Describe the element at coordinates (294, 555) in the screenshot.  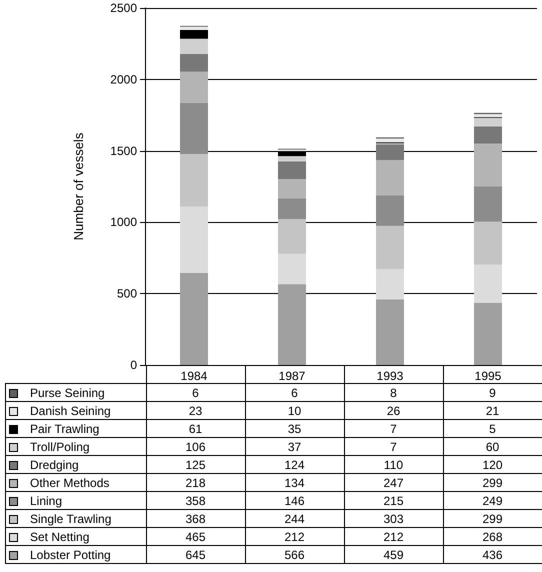
I see `data-label: 566` at that location.